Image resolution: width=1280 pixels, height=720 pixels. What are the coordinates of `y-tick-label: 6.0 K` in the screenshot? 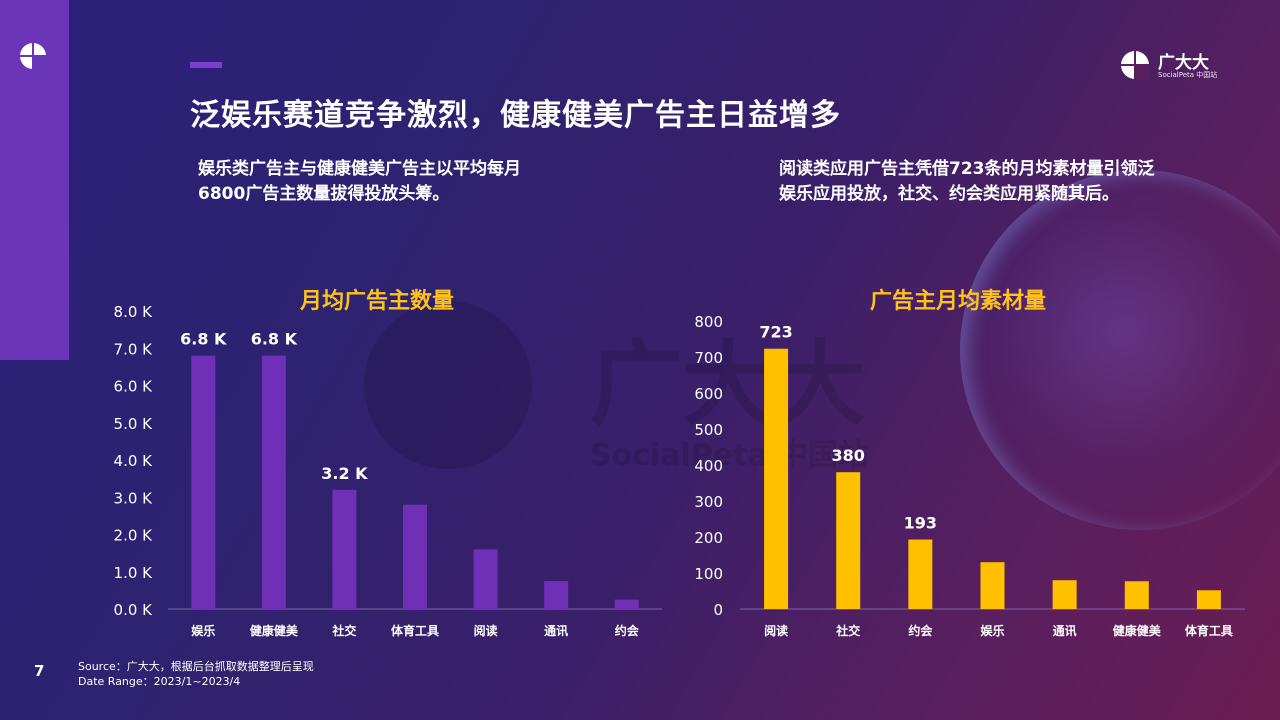 It's located at (134, 387).